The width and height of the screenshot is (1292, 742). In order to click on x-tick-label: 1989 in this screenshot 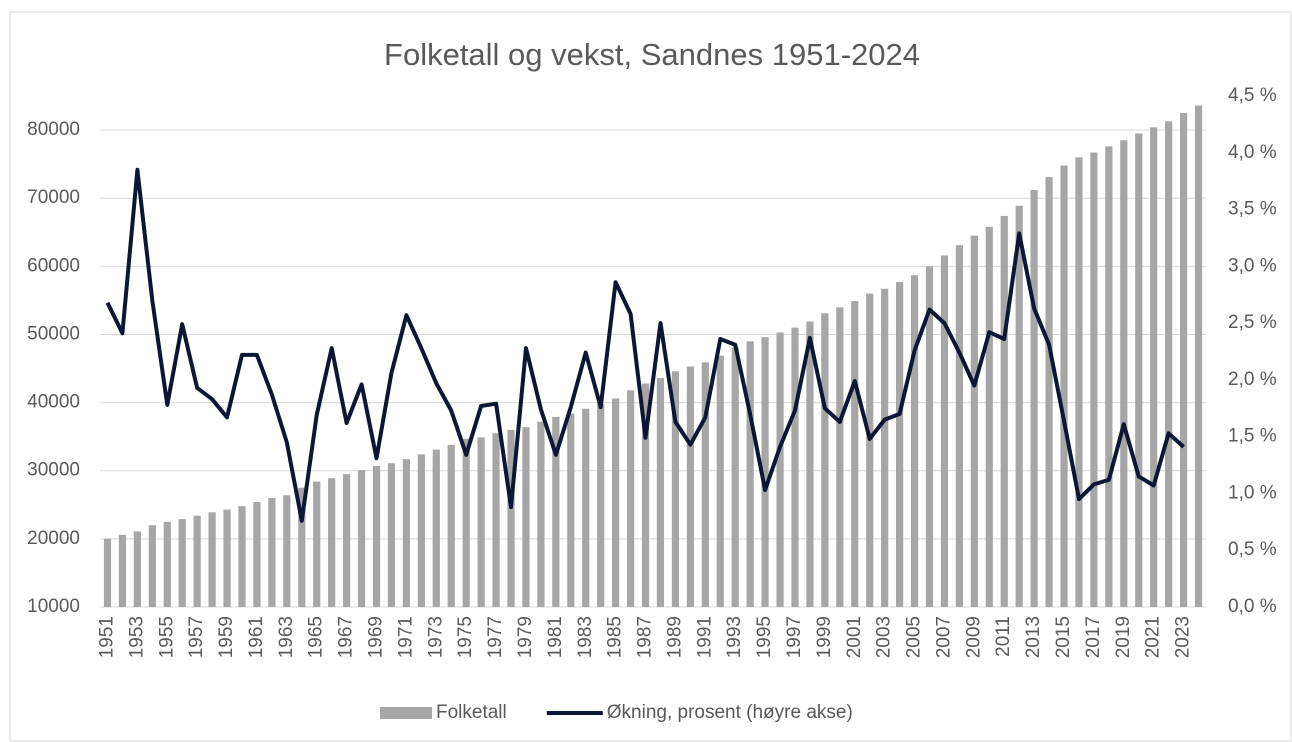, I will do `click(674, 637)`.